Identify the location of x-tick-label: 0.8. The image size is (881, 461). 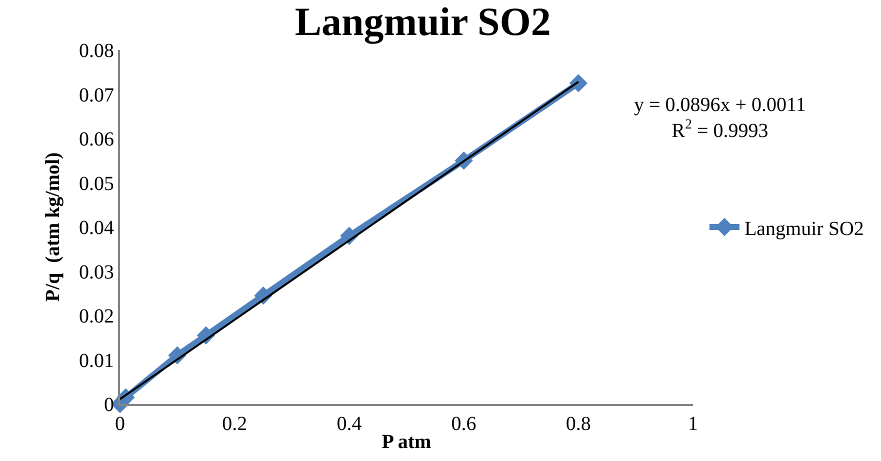
(578, 424).